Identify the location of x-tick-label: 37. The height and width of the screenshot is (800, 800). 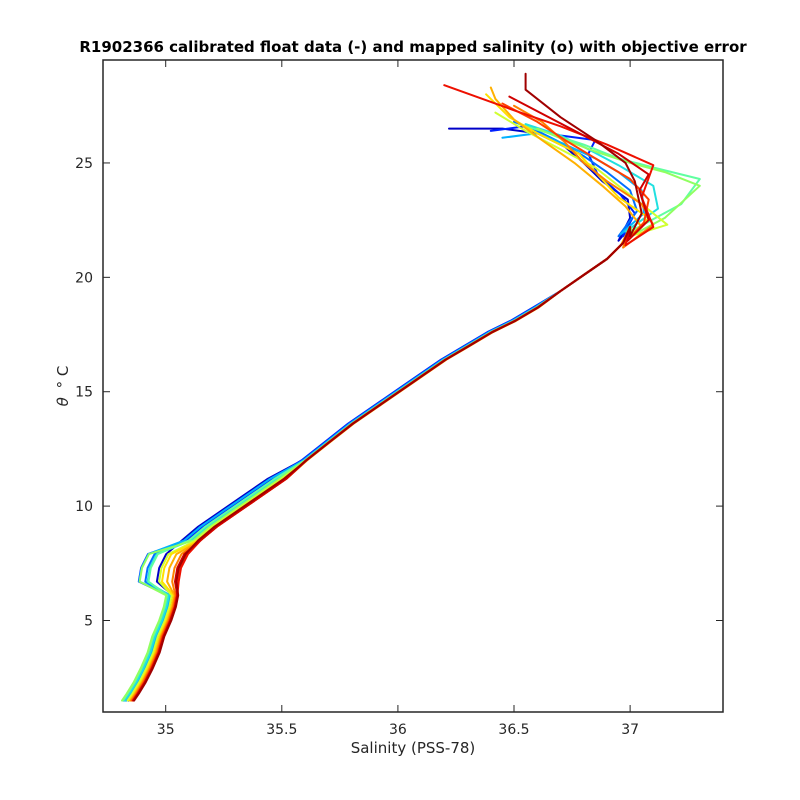
(630, 730).